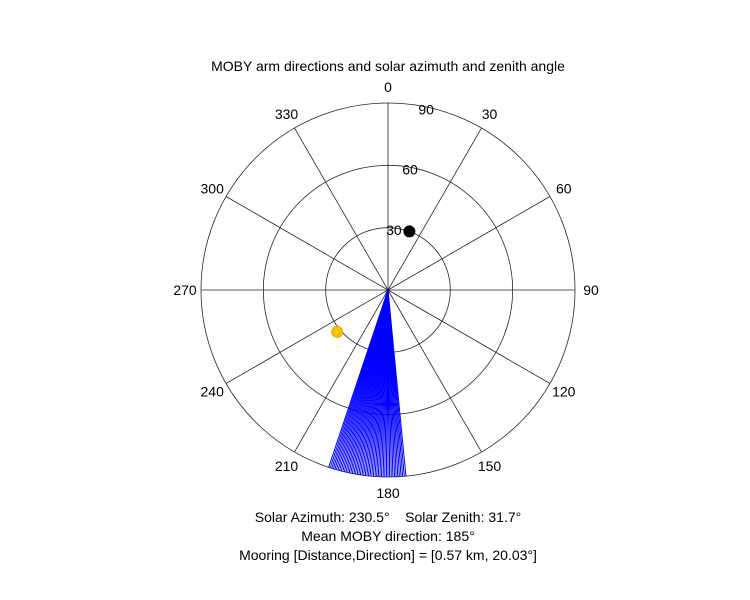 The height and width of the screenshot is (600, 750). What do you see at coordinates (388, 493) in the screenshot?
I see `angle-label-180: 180` at bounding box center [388, 493].